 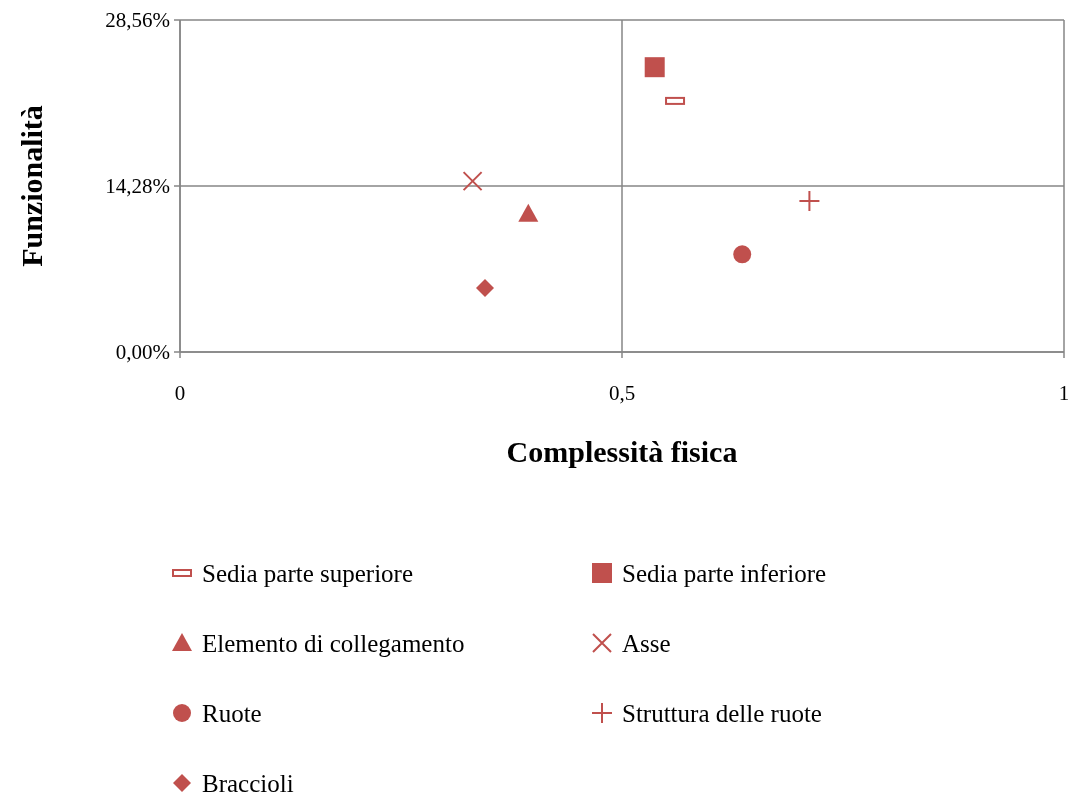 What do you see at coordinates (308, 573) in the screenshot?
I see `legend-label: Sedia parte superiore` at bounding box center [308, 573].